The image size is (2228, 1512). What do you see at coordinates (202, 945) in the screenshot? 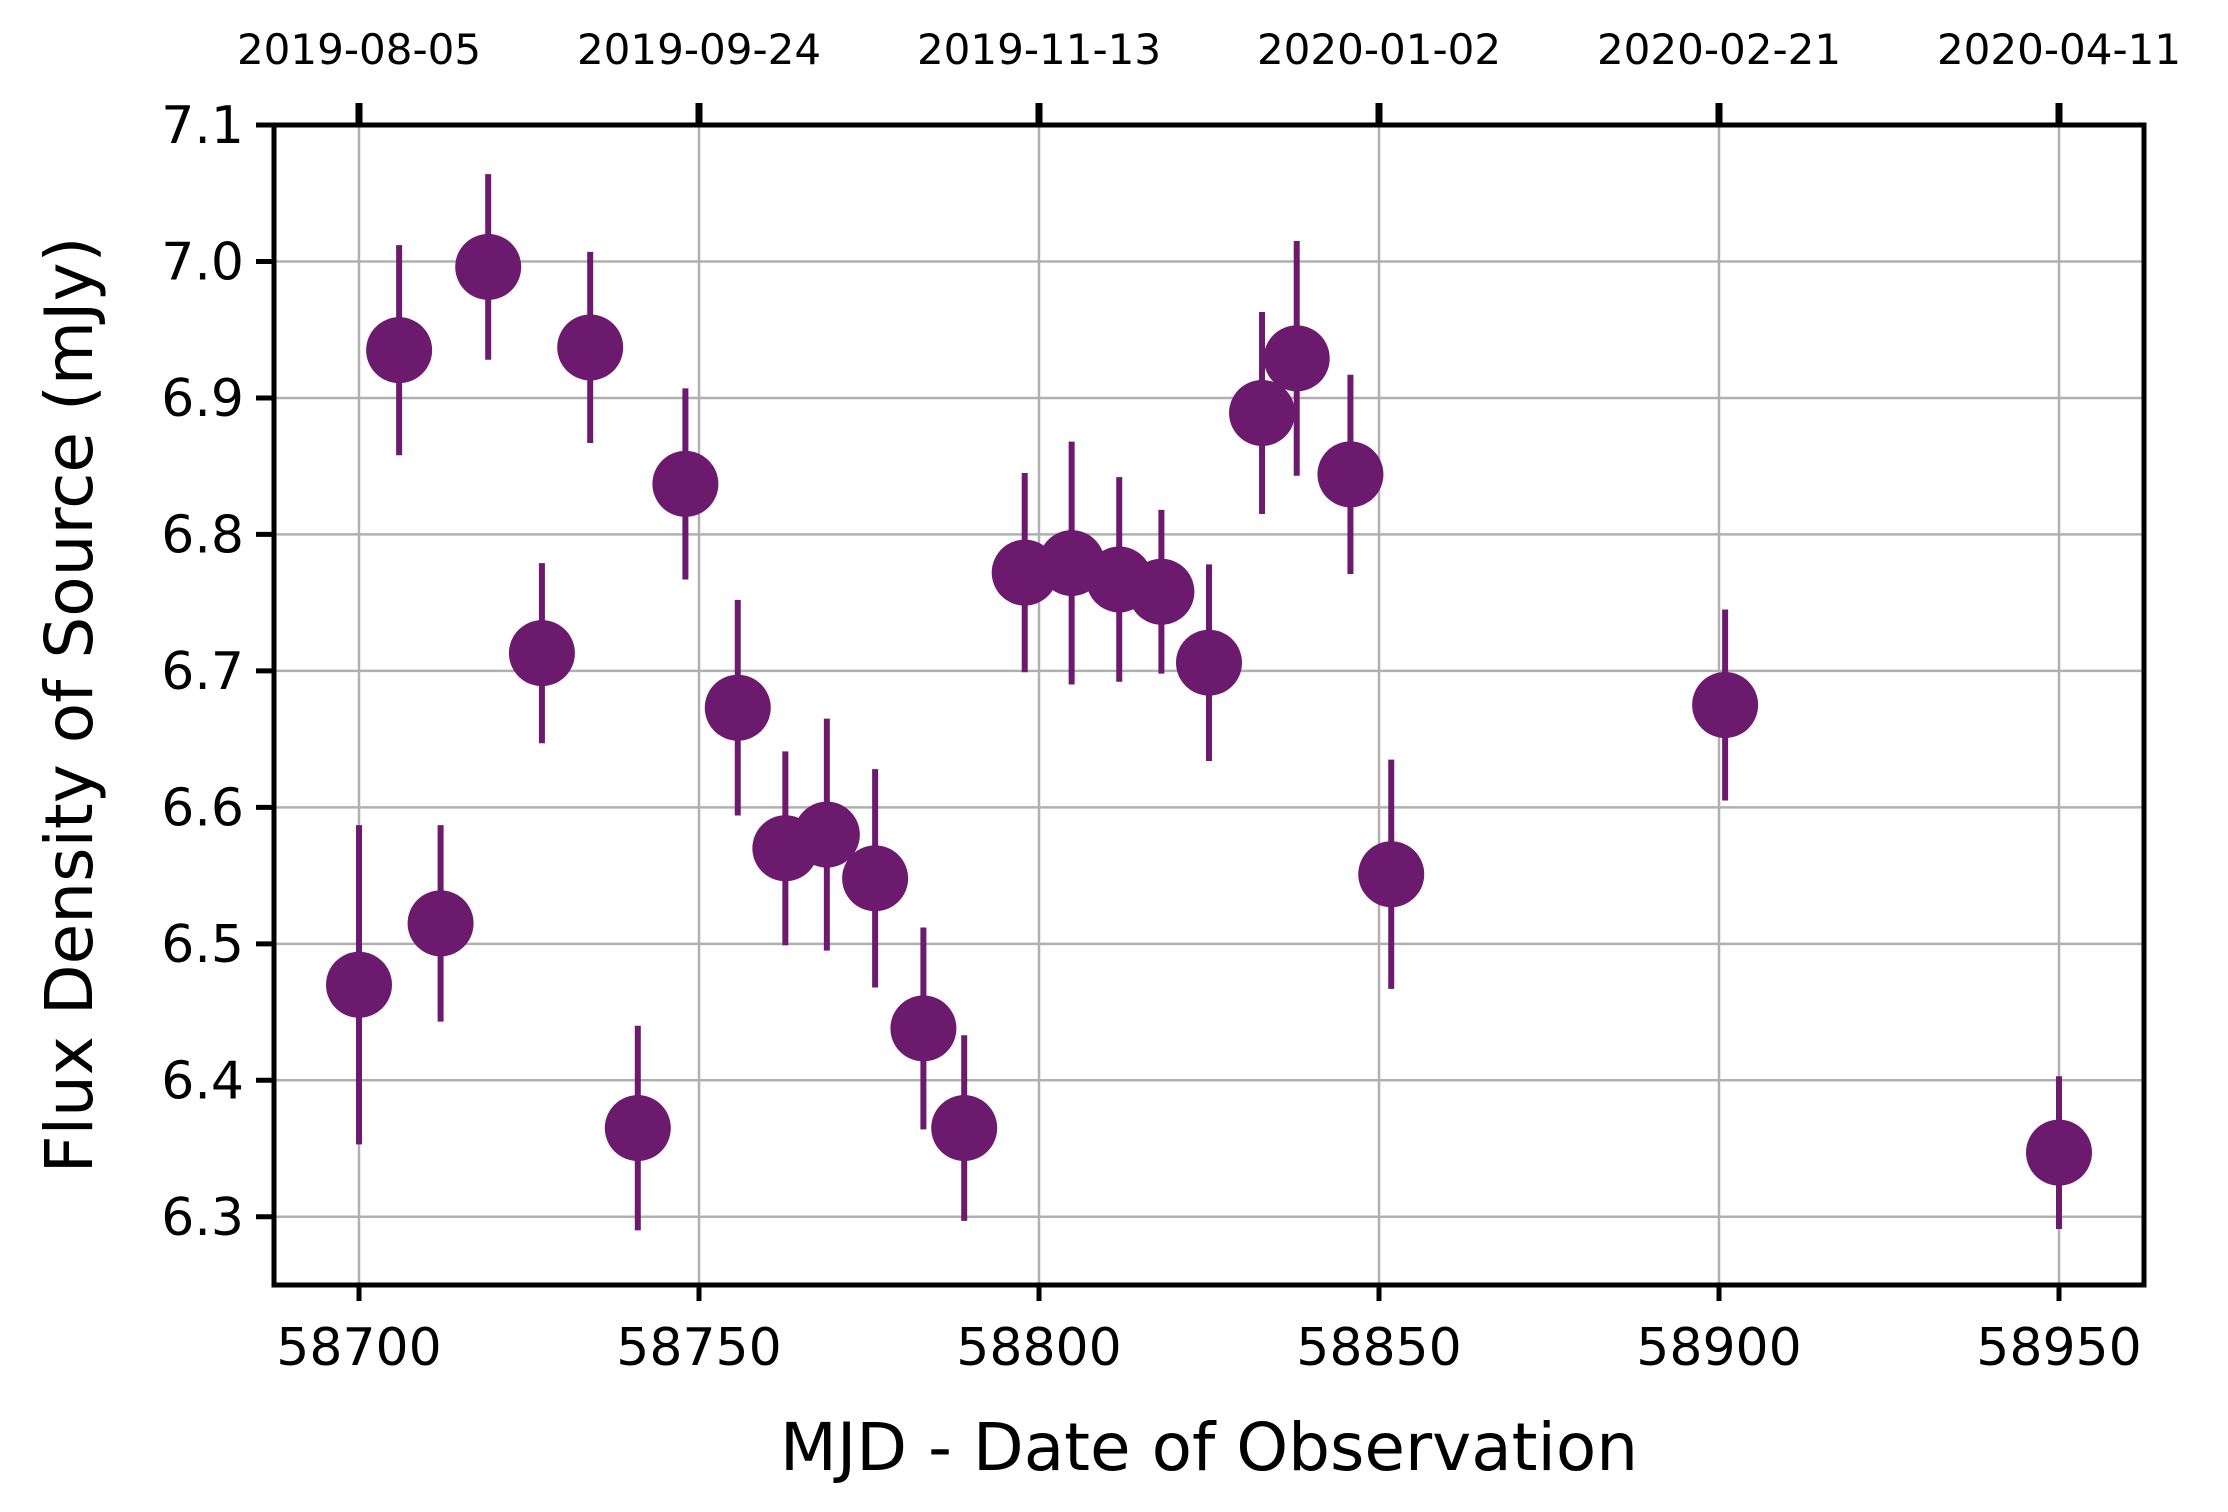
I see `y-tick-label: 6.5` at bounding box center [202, 945].